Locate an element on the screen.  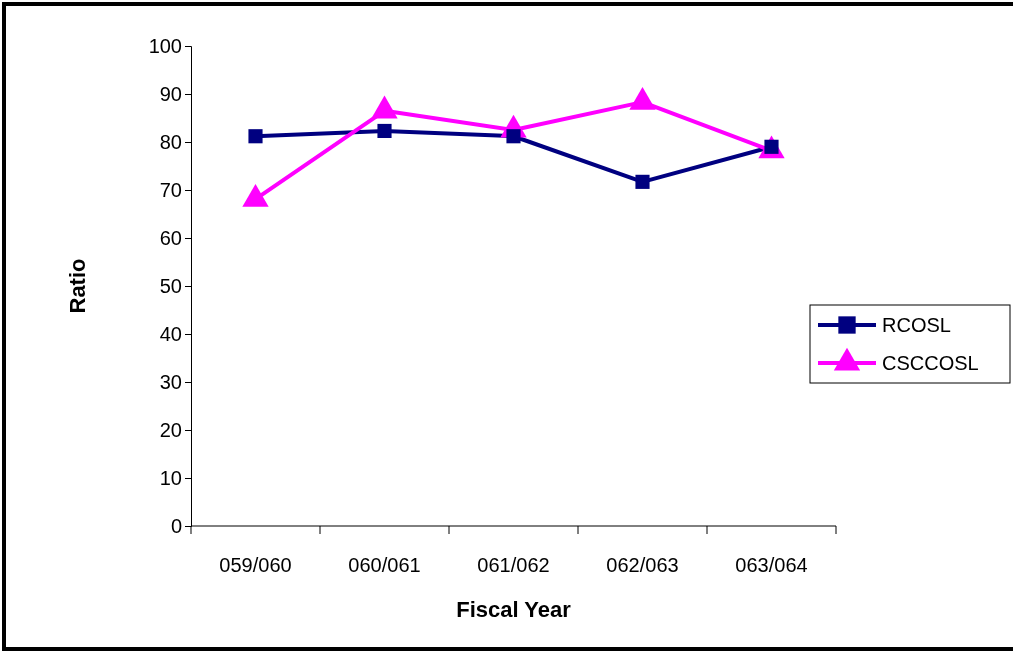
x-tick-label: 062/063 is located at coordinates (642, 565).